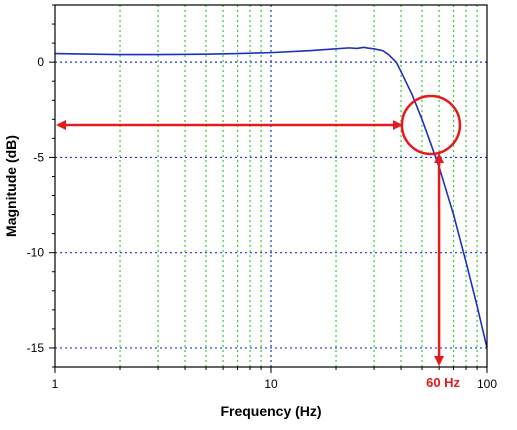  Describe the element at coordinates (271, 384) in the screenshot. I see `x-tick-label: 10` at that location.